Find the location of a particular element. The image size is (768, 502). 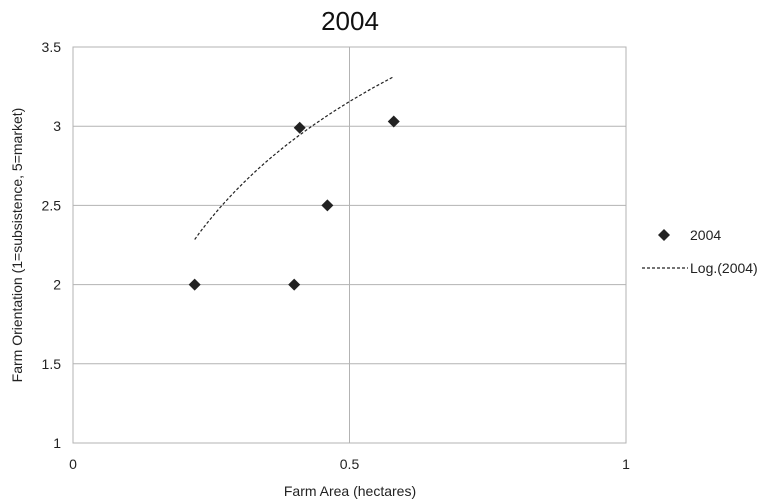

x-tick-label: 0 is located at coordinates (73, 464).